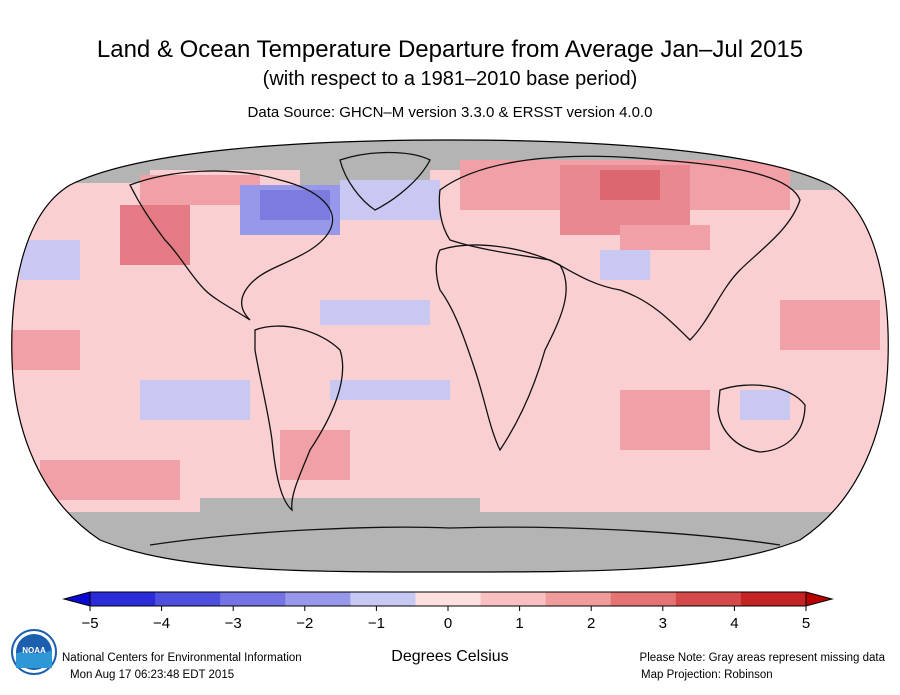 This screenshot has height=695, width=900. What do you see at coordinates (707, 675) in the screenshot?
I see `projection-note: Map Projection: Robinson` at bounding box center [707, 675].